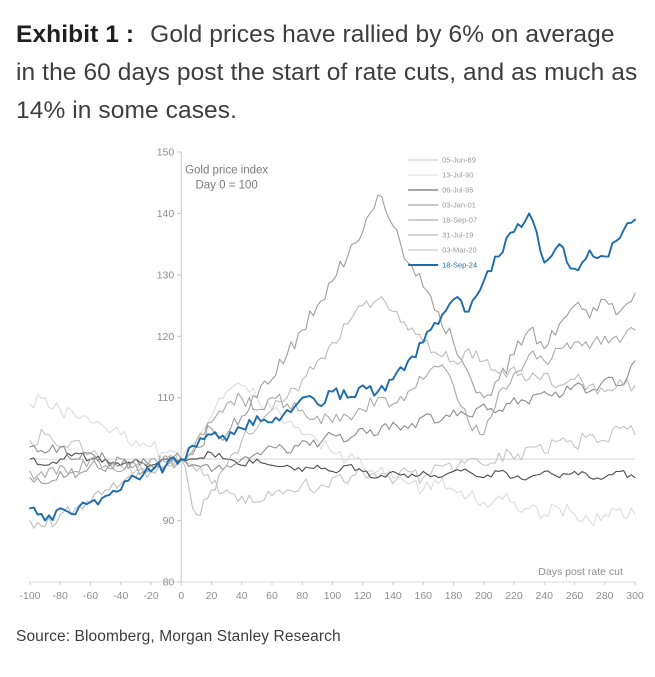 The width and height of the screenshot is (655, 677). What do you see at coordinates (333, 596) in the screenshot?
I see `x-tick-label: 100` at bounding box center [333, 596].